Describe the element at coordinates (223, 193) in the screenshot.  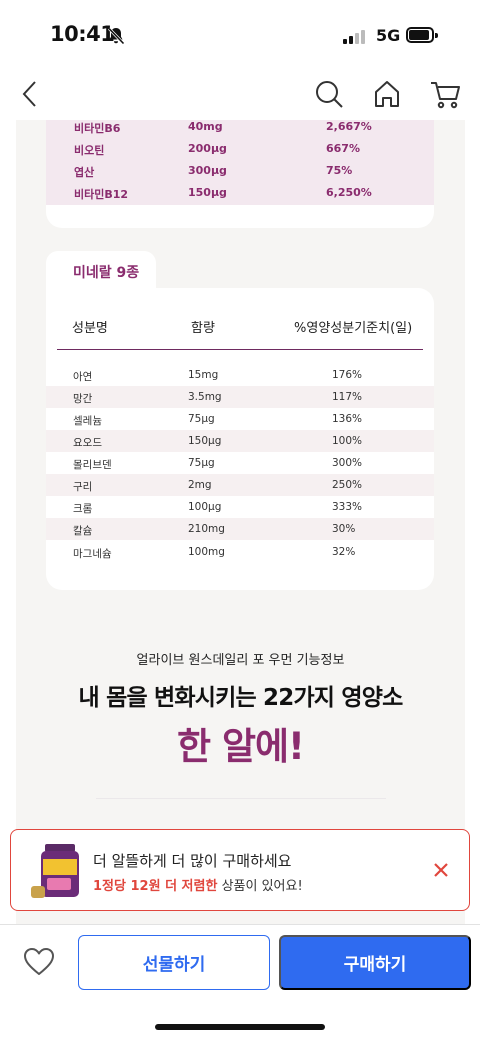
I see `table-row: 비타민B12 150µg 6,250%` at that location.